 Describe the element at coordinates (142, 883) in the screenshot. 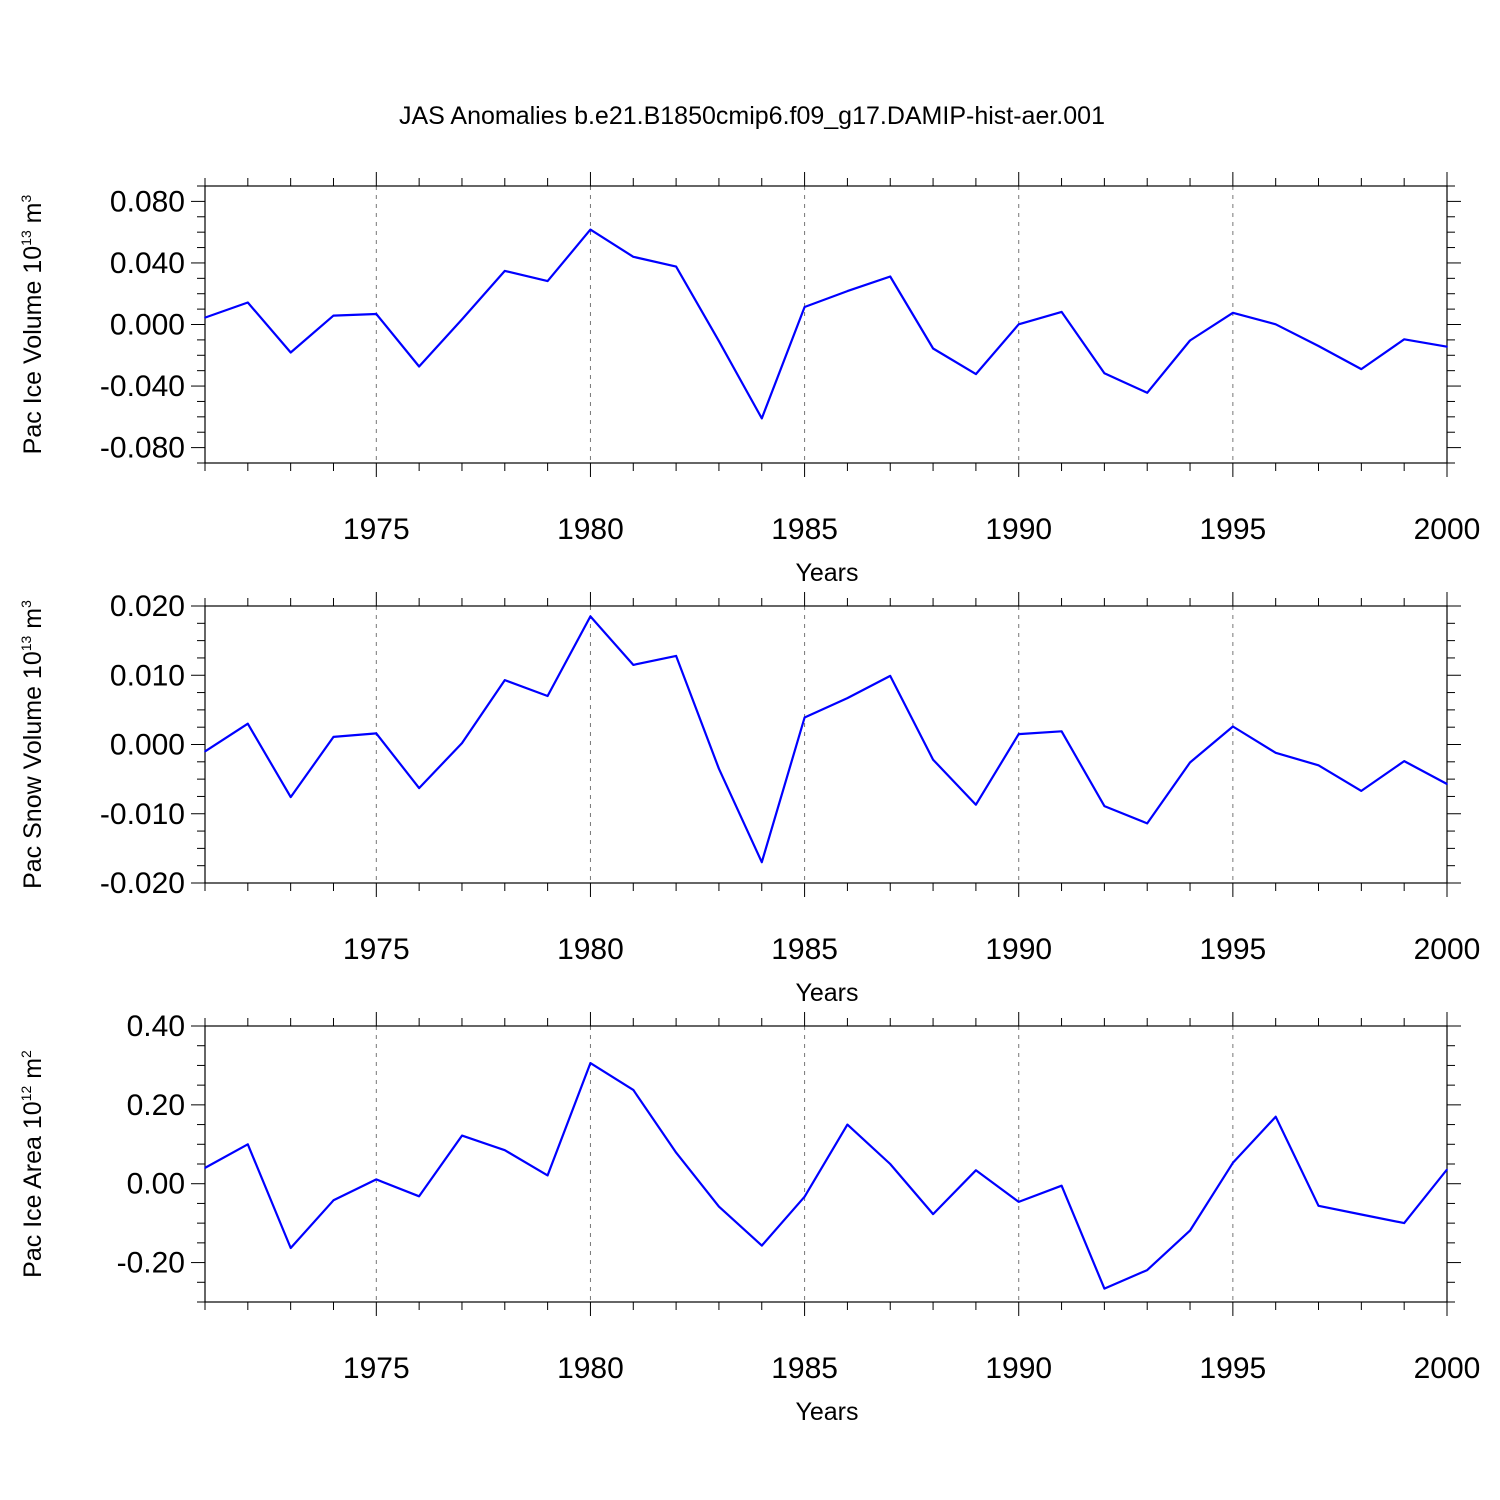

I see `y-tick-label: -0.020` at that location.